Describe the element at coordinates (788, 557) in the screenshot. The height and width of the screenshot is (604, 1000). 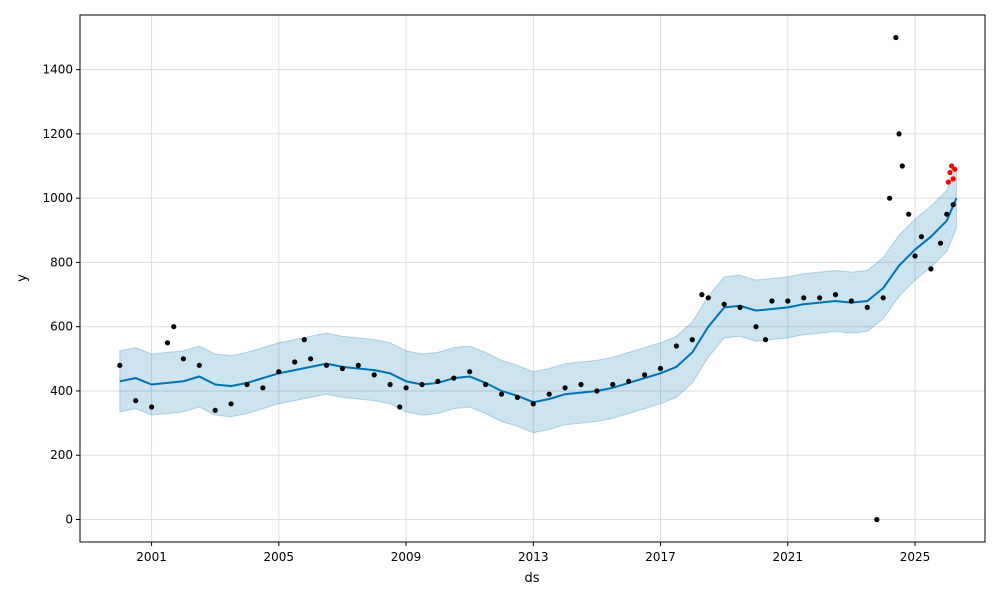
I see `x-tick-label: 2021` at that location.